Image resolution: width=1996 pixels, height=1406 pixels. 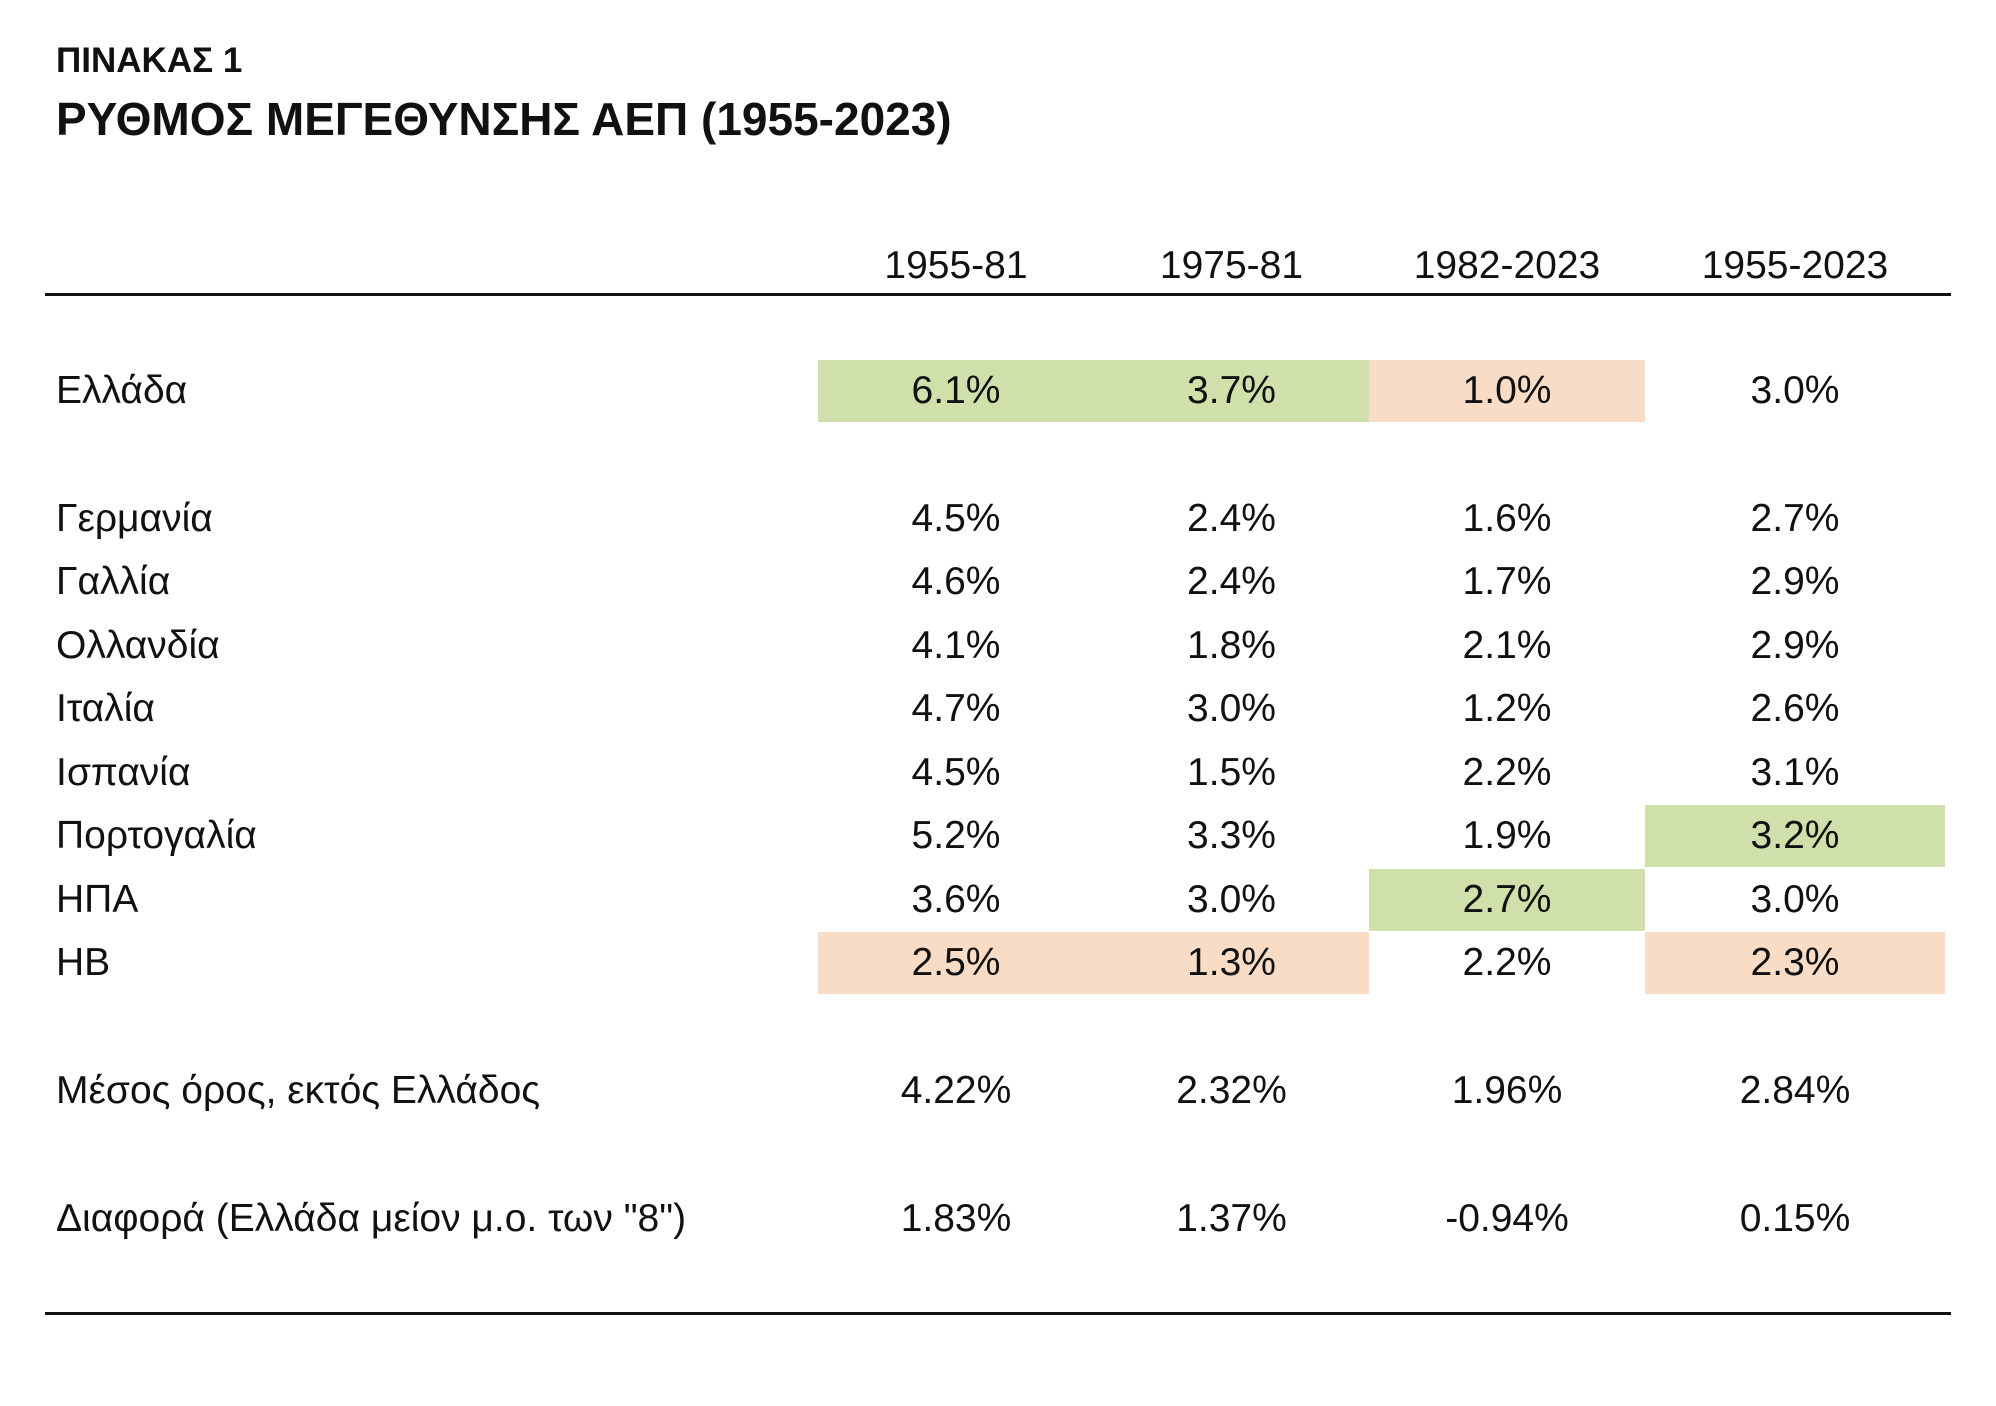 What do you see at coordinates (1231, 265) in the screenshot?
I see `column-header-1975-81: 1975-81` at bounding box center [1231, 265].